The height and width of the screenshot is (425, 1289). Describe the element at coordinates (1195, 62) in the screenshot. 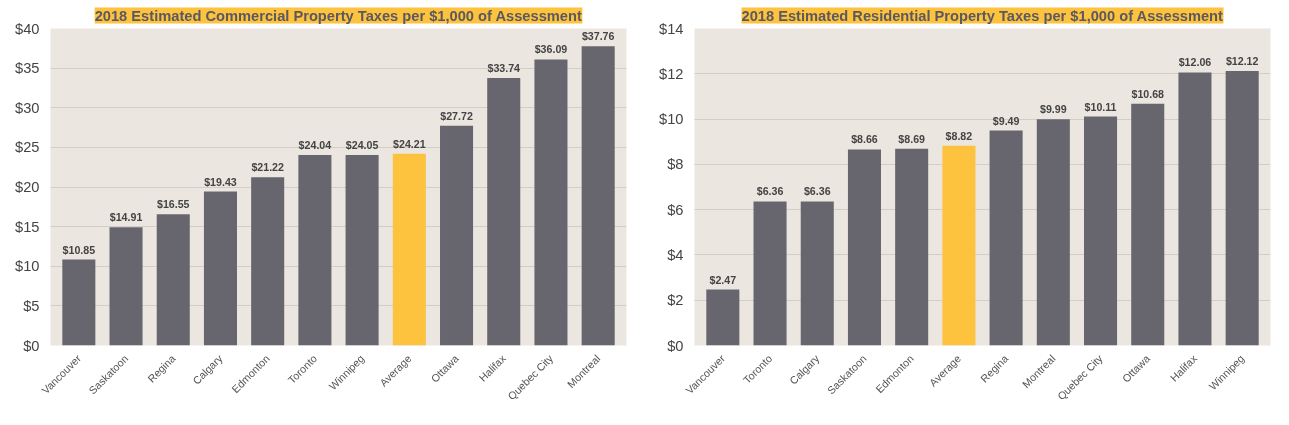

I see `data-label: $12.06` at that location.